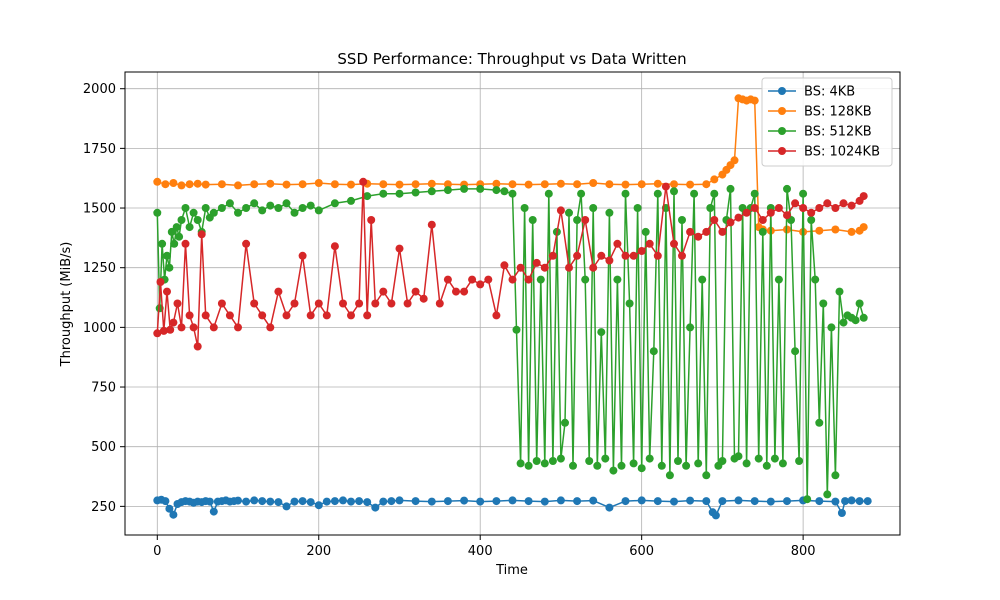 The image size is (1000, 600). I want to click on y-axis: 250 500 750 1000 1250 1500 1750 2000, so click(104, 298).